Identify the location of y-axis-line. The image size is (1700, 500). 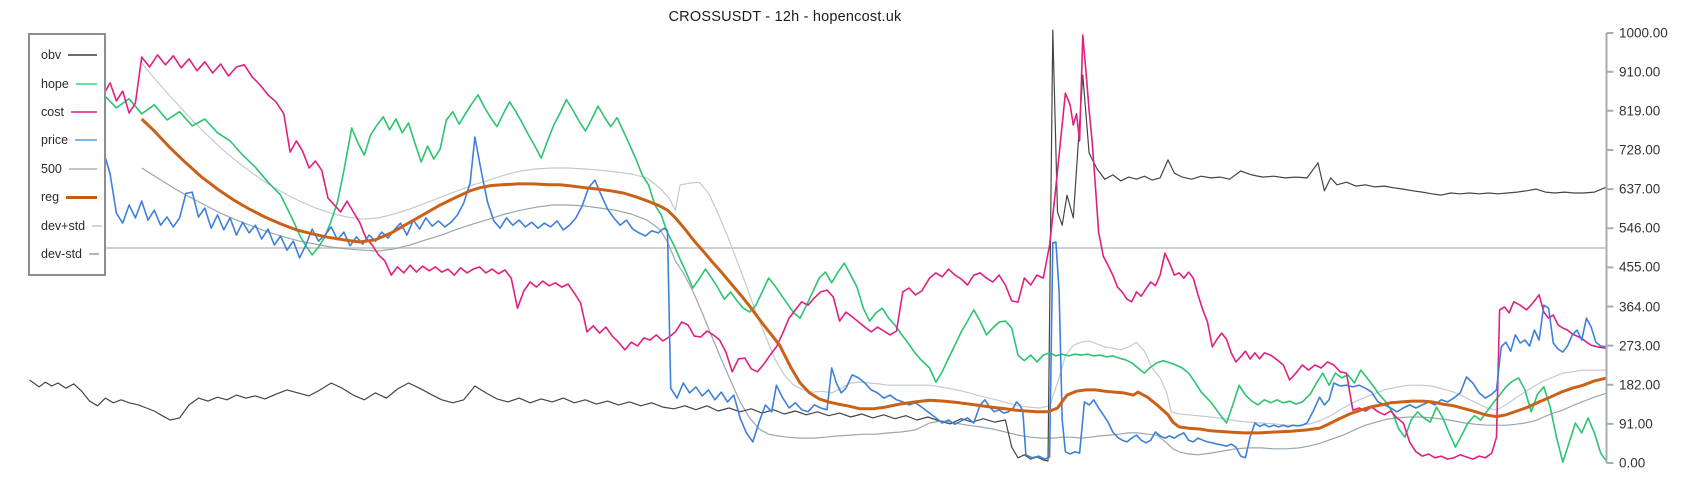
(1609, 248).